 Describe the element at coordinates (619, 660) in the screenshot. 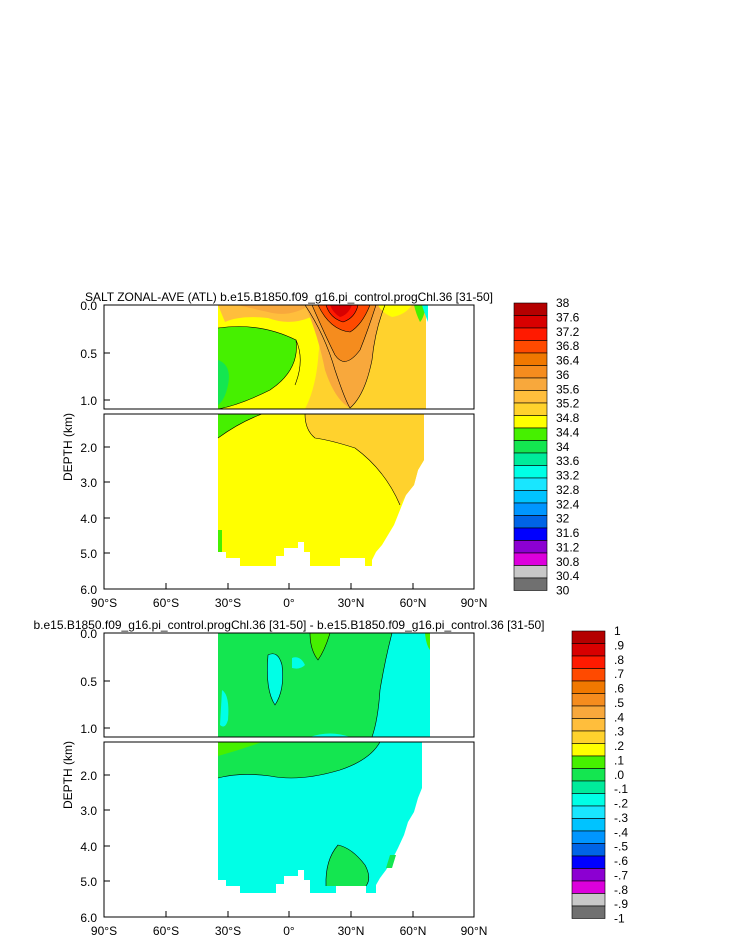

I see `colorbar-label: .8` at that location.